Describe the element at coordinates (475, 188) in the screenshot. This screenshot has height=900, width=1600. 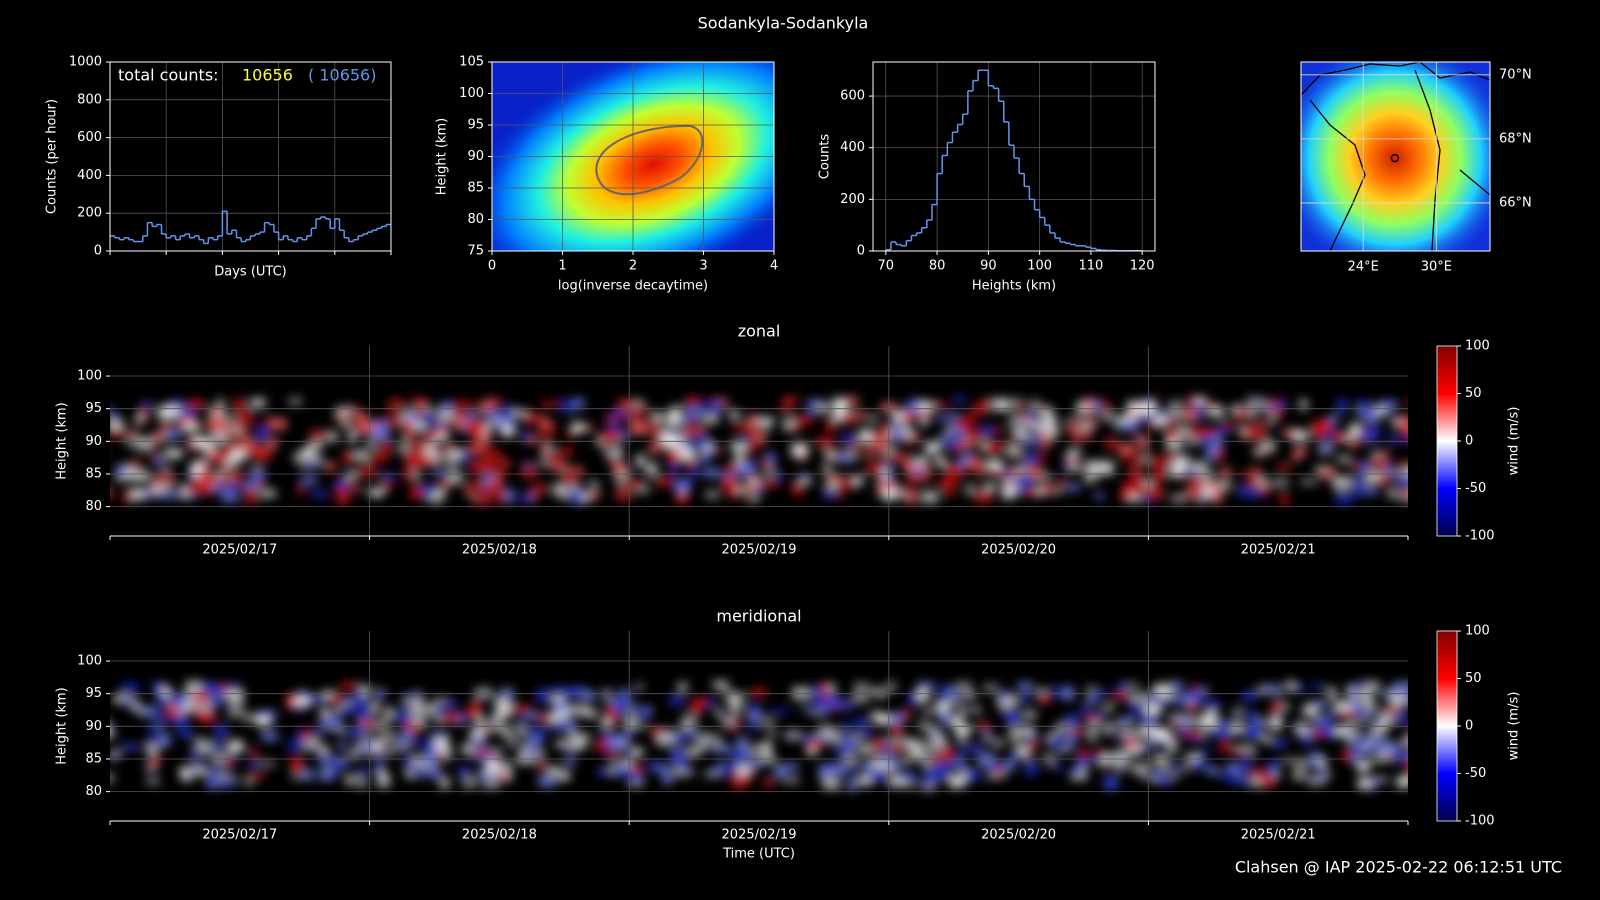
I see `y-tick-label: 85` at that location.